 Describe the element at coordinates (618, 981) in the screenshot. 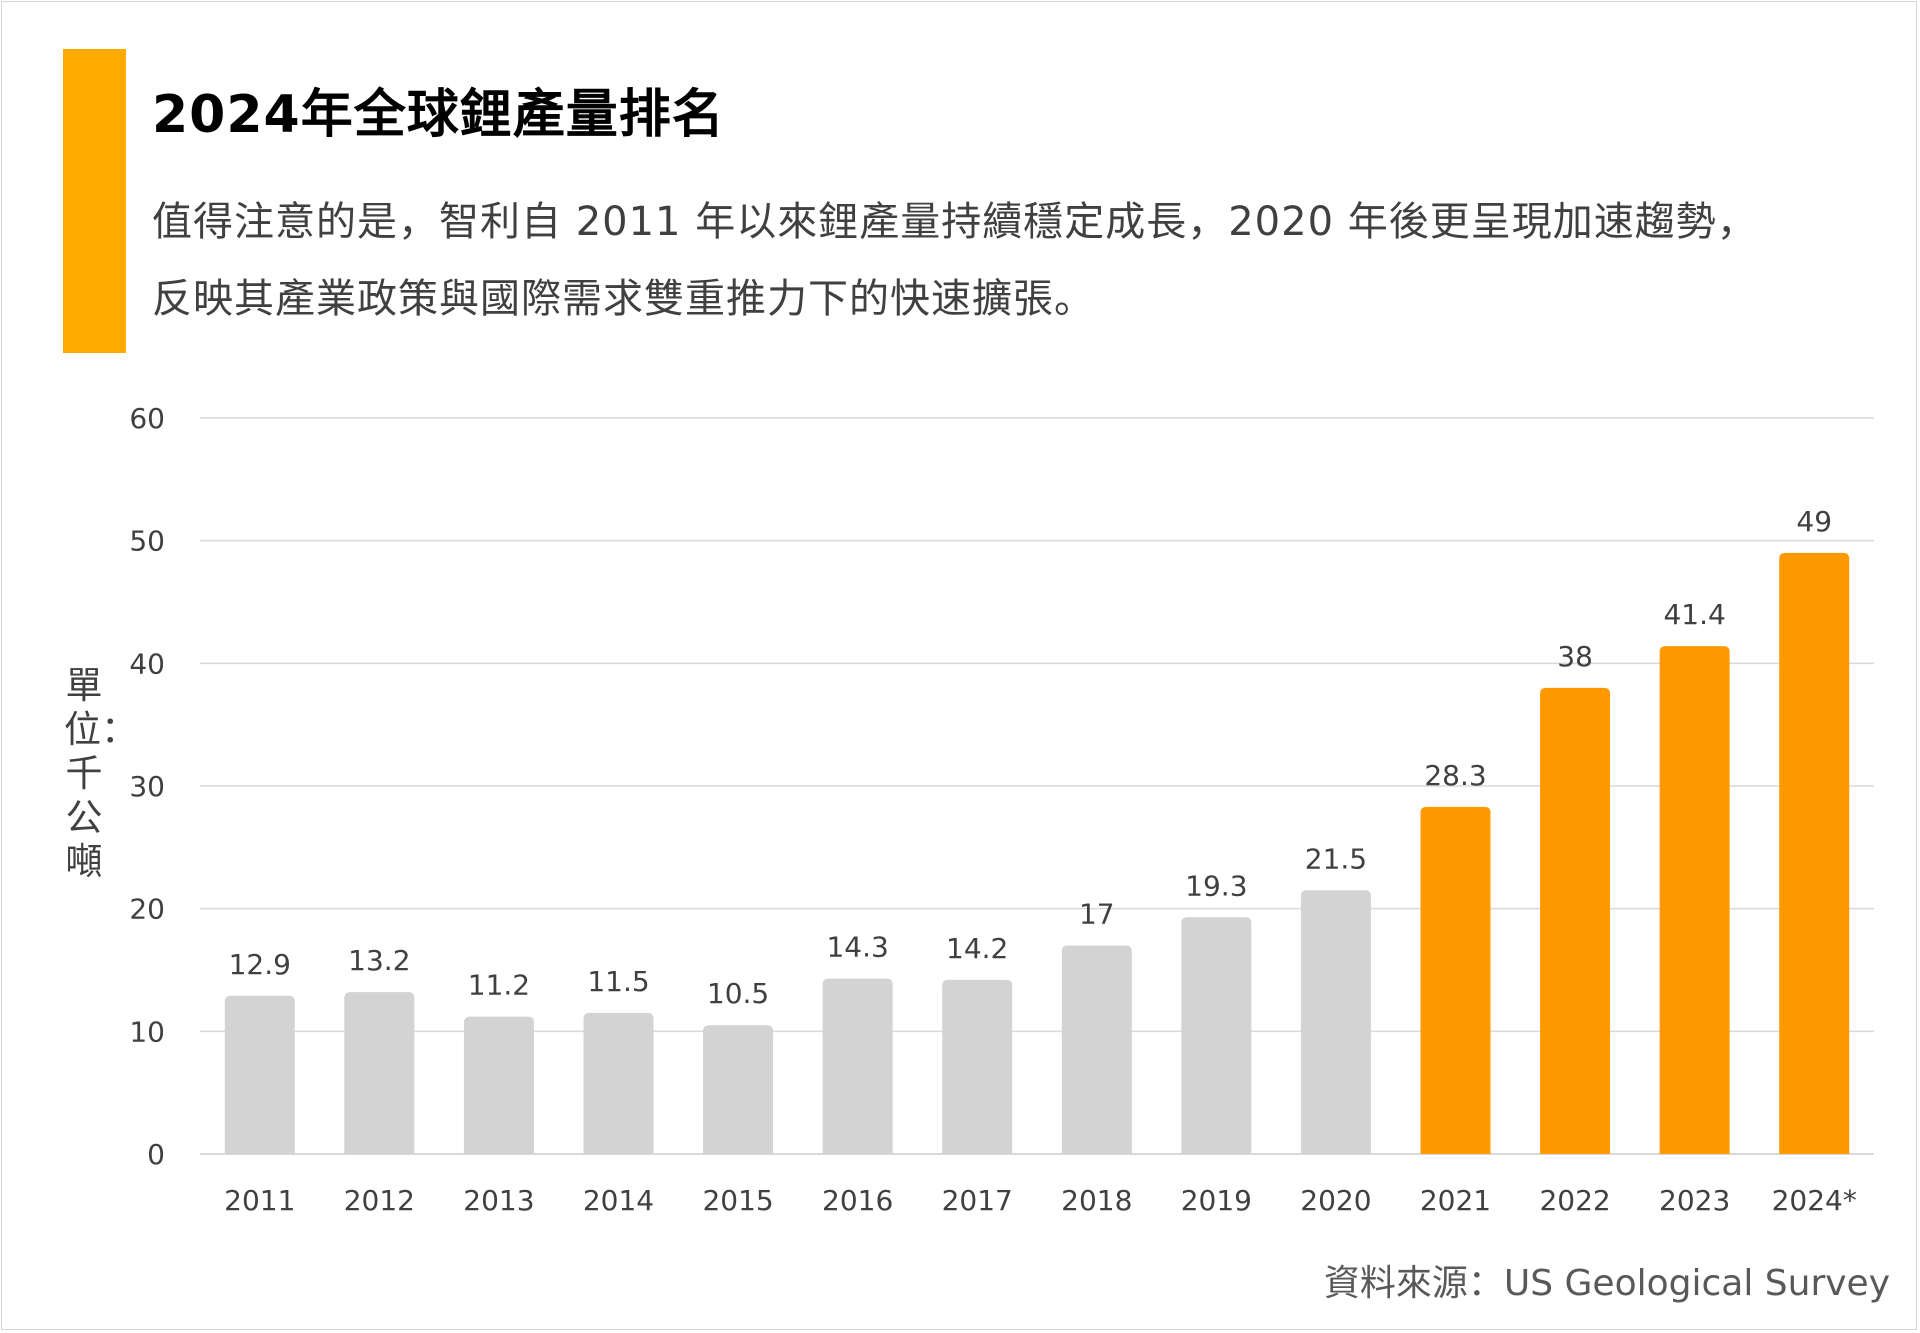

I see `data-label: 11.5` at that location.